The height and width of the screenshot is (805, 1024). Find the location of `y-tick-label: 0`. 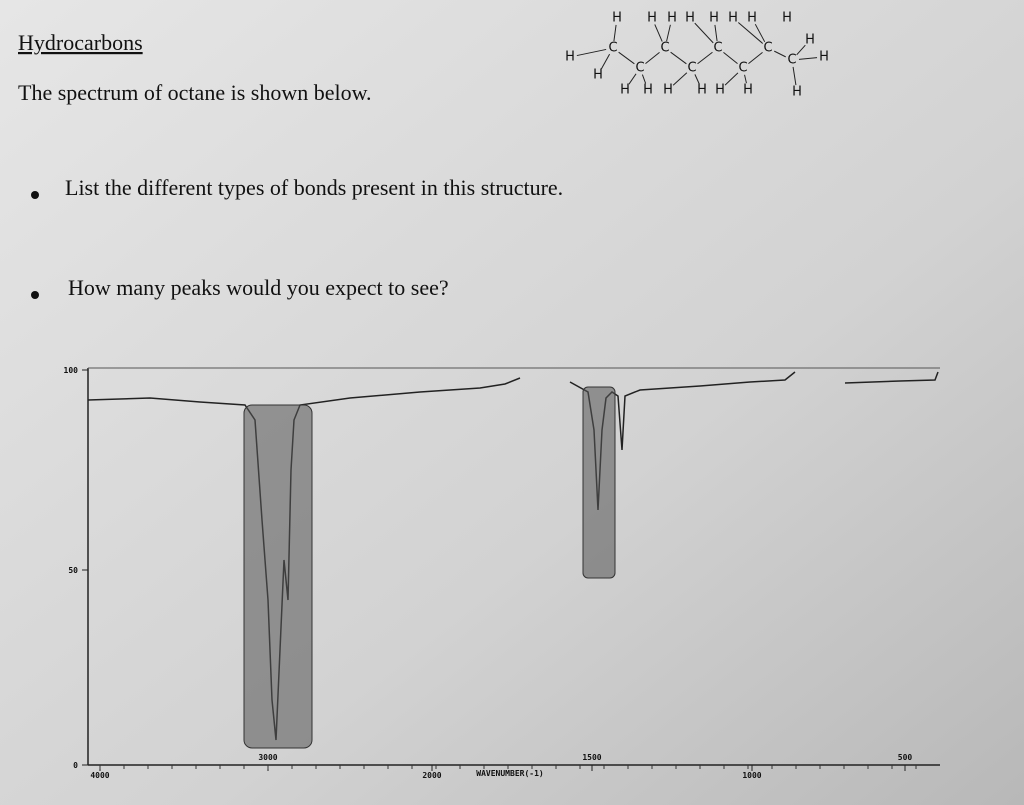

y-tick-label: 0 is located at coordinates (75, 765).